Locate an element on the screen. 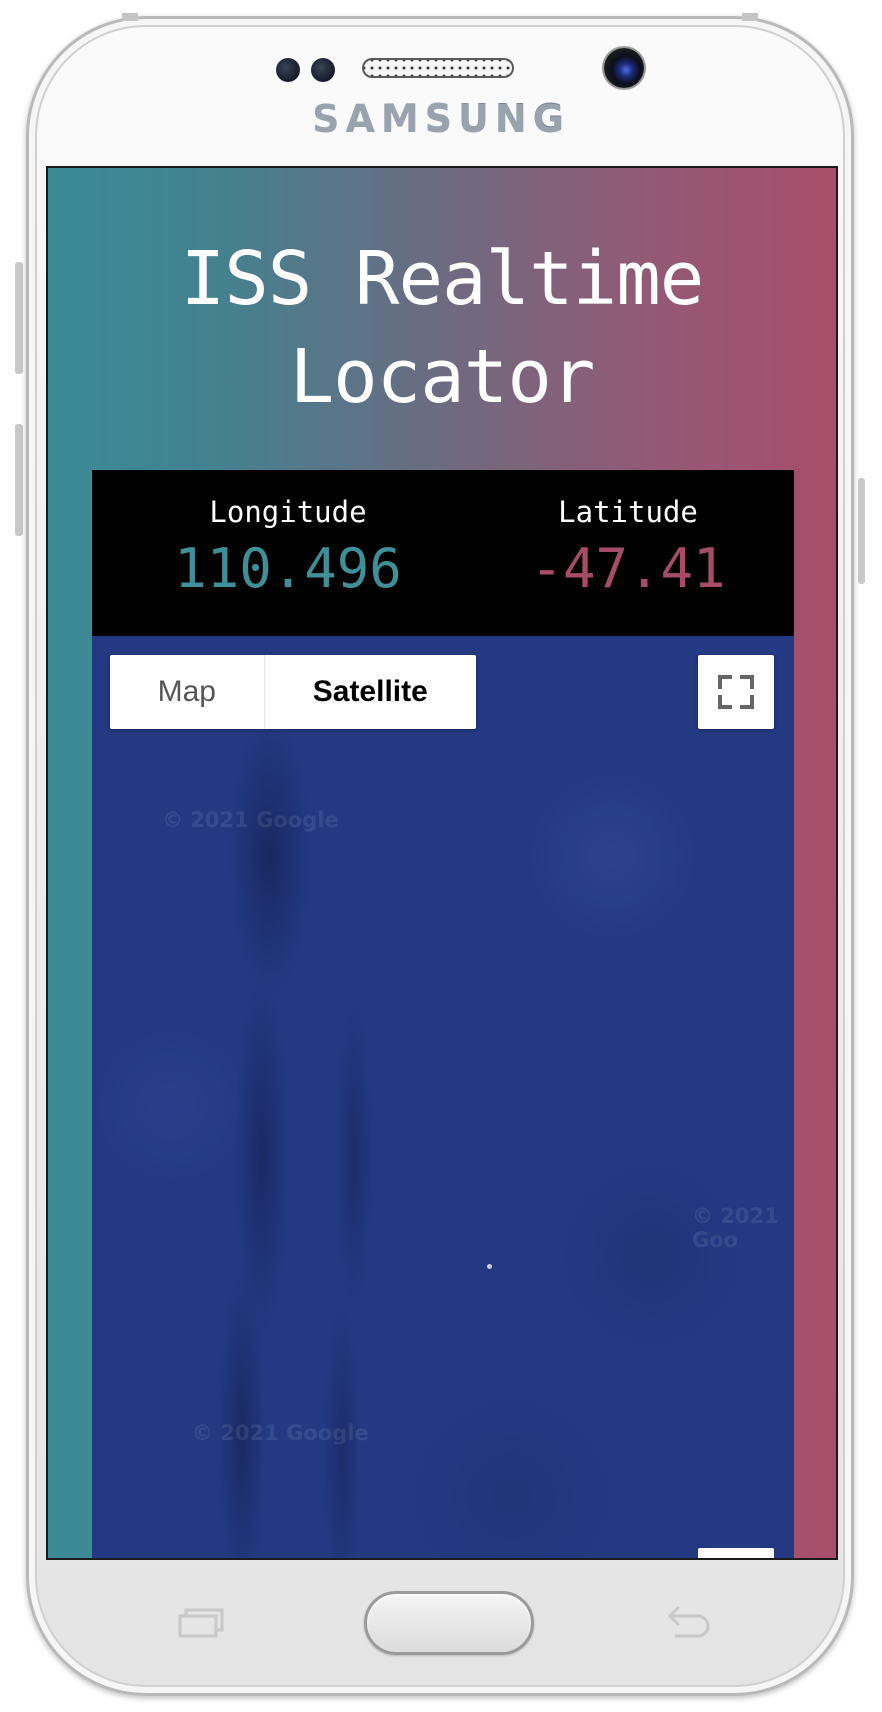 The height and width of the screenshot is (1712, 882). page-title: ISS Realtime Locator is located at coordinates (442, 328).